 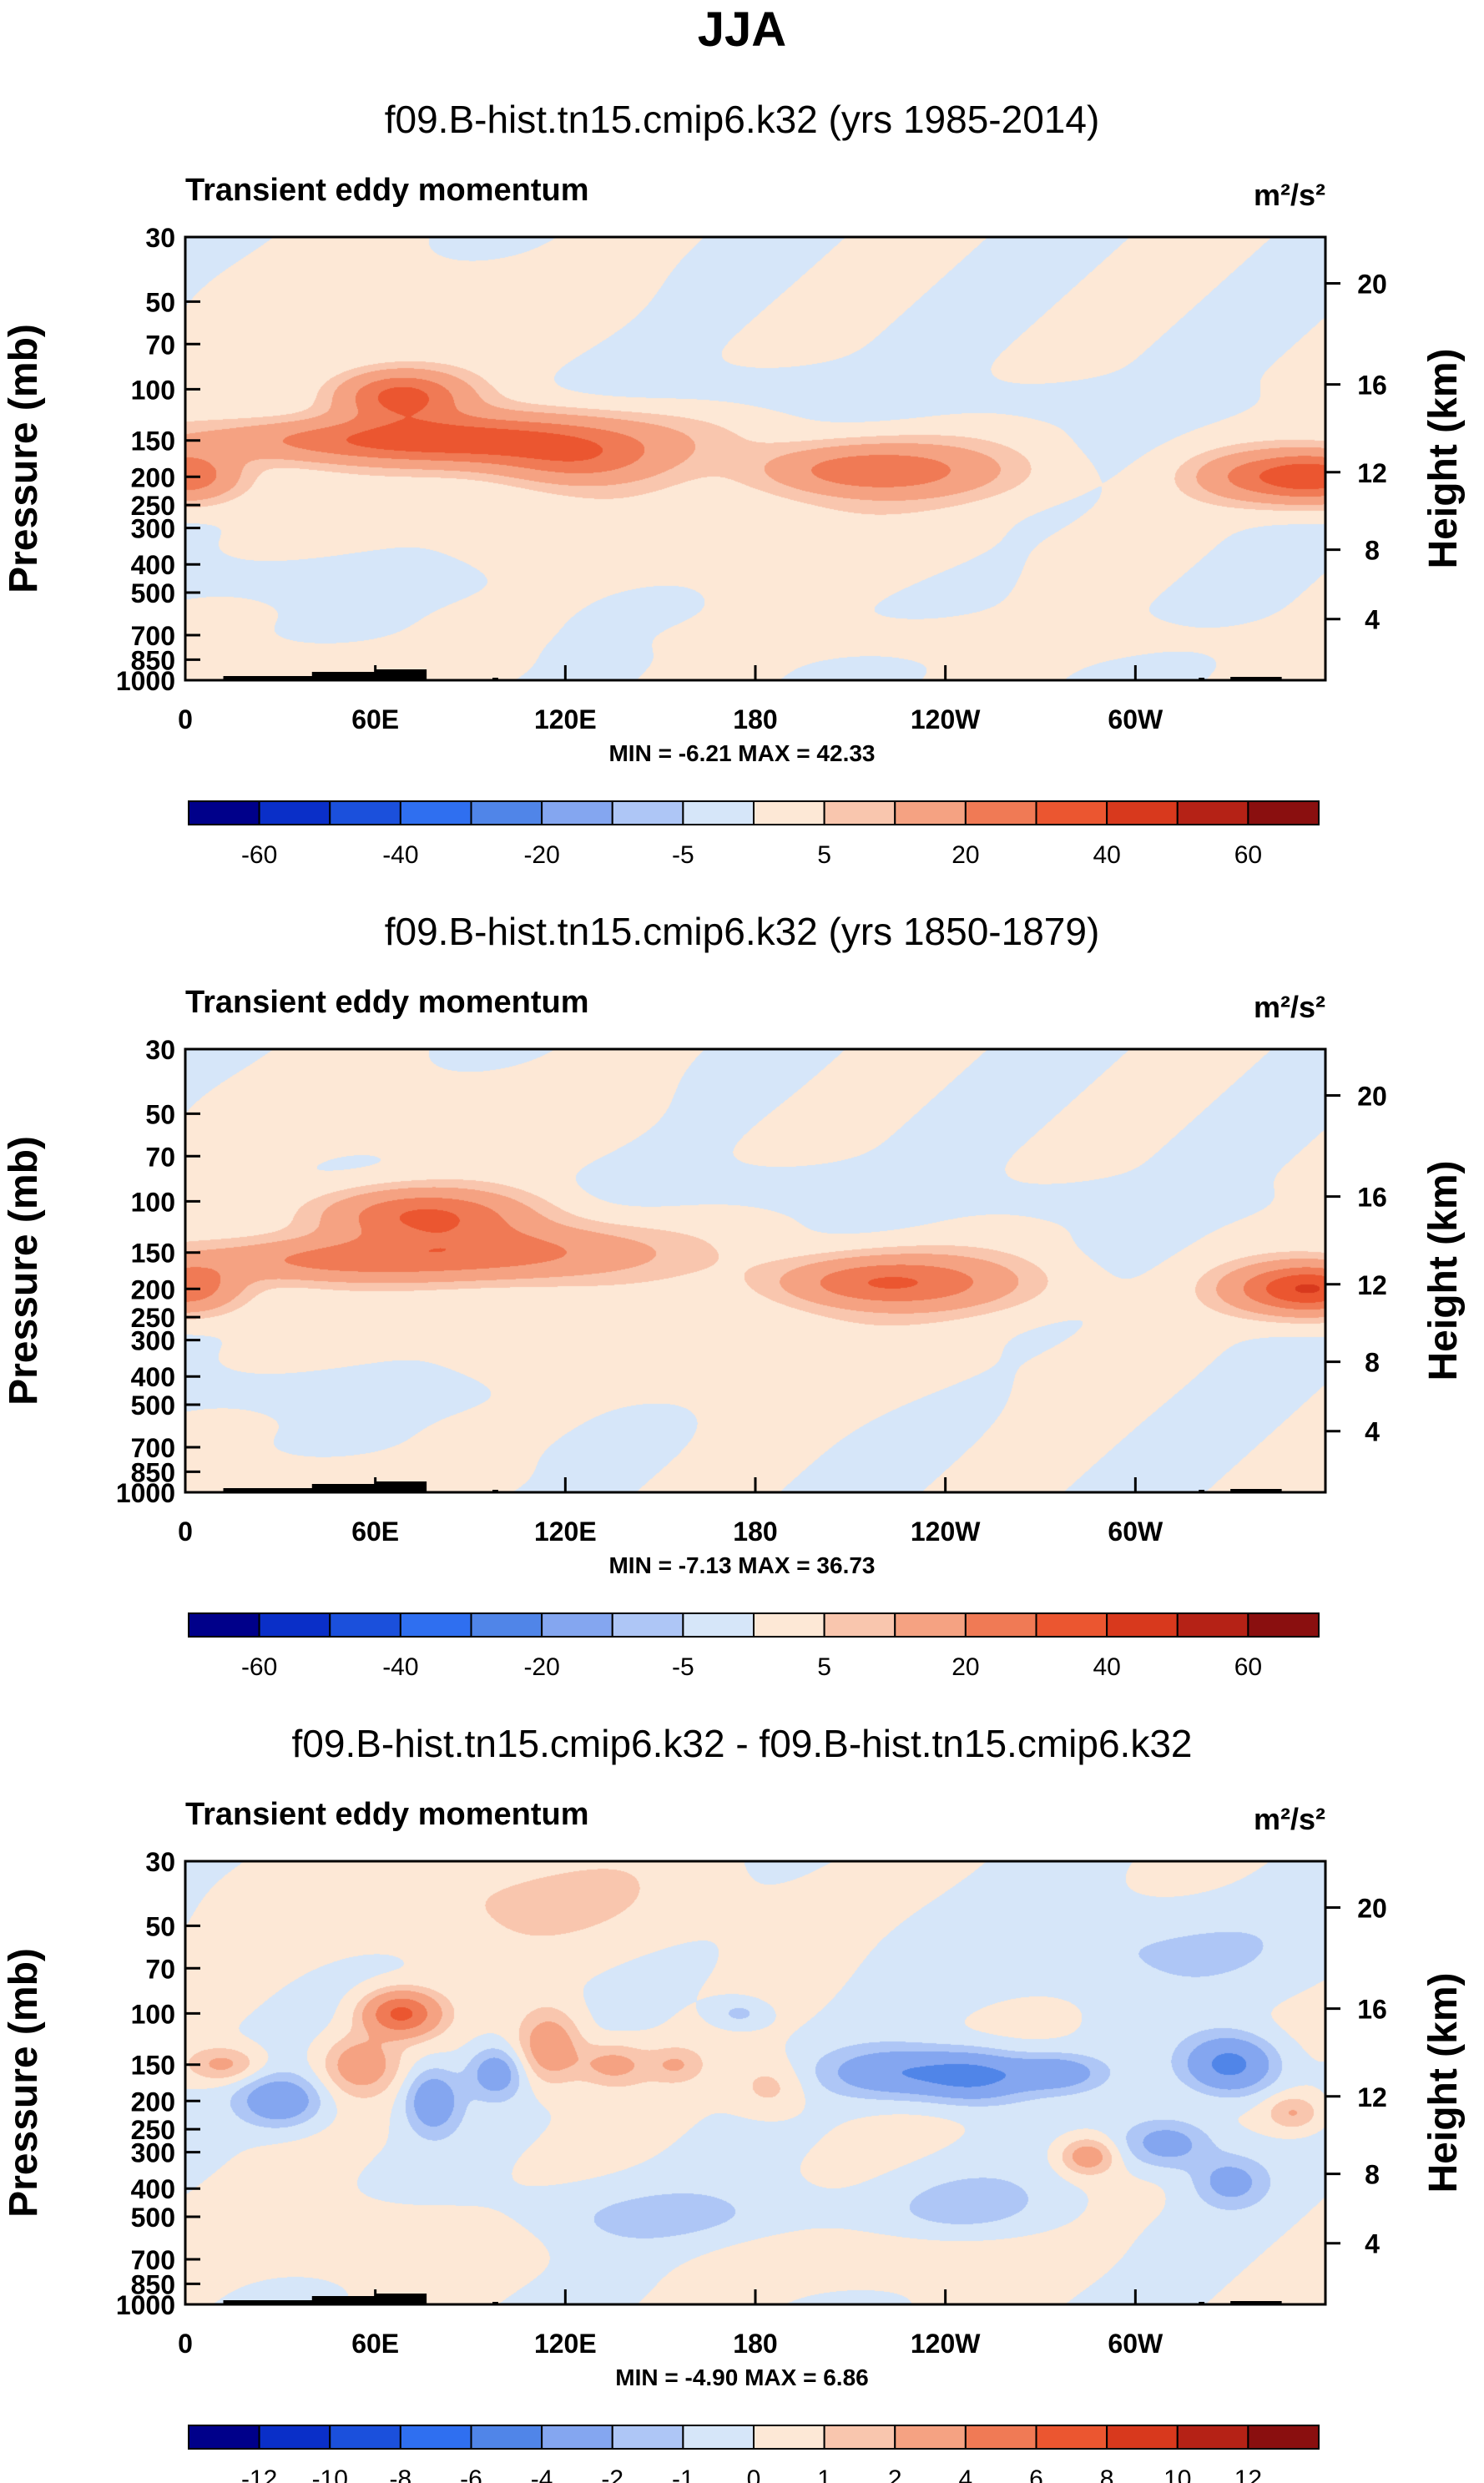 What do you see at coordinates (145, 2305) in the screenshot?
I see `y-tick-label: 1000` at bounding box center [145, 2305].